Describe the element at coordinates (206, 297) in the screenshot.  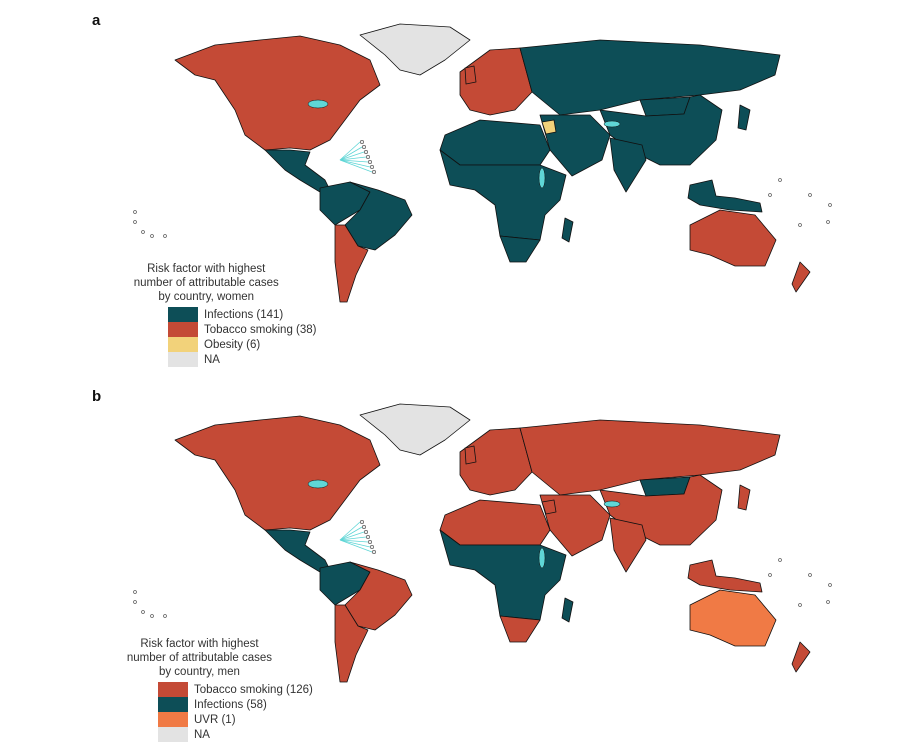
I see `legend-title-line: by country, women` at that location.